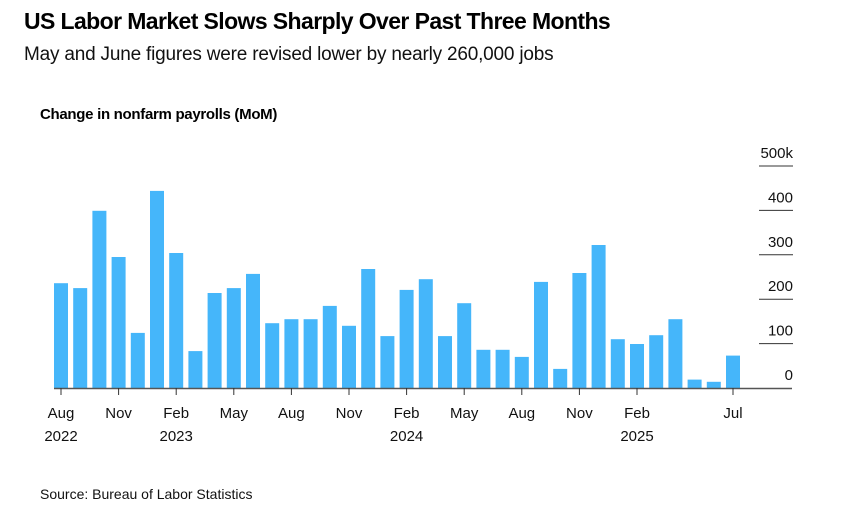  What do you see at coordinates (137, 360) in the screenshot?
I see `bar: Dec 2022: 124` at bounding box center [137, 360].